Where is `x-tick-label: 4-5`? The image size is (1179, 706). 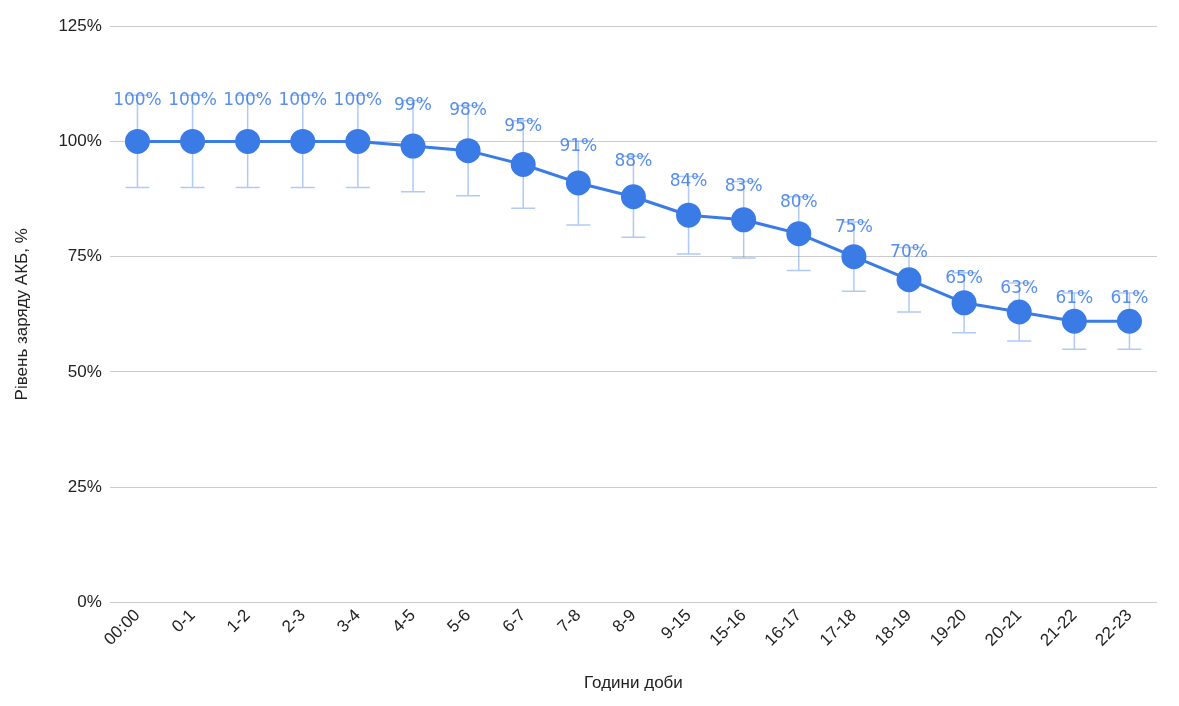 x-tick-label: 4-5 is located at coordinates (404, 621).